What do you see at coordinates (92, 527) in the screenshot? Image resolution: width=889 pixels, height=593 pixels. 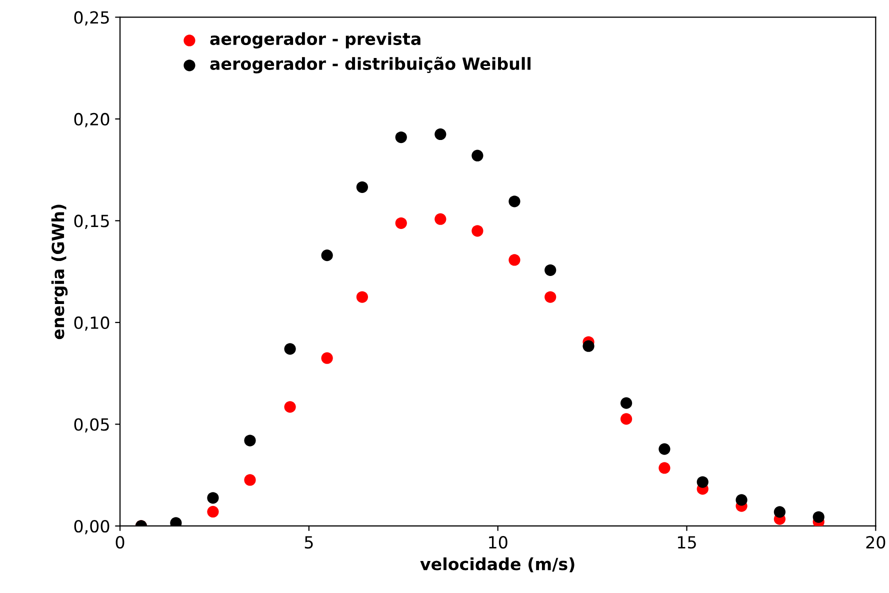 I see `y-tick-label: 0,00` at bounding box center [92, 527].